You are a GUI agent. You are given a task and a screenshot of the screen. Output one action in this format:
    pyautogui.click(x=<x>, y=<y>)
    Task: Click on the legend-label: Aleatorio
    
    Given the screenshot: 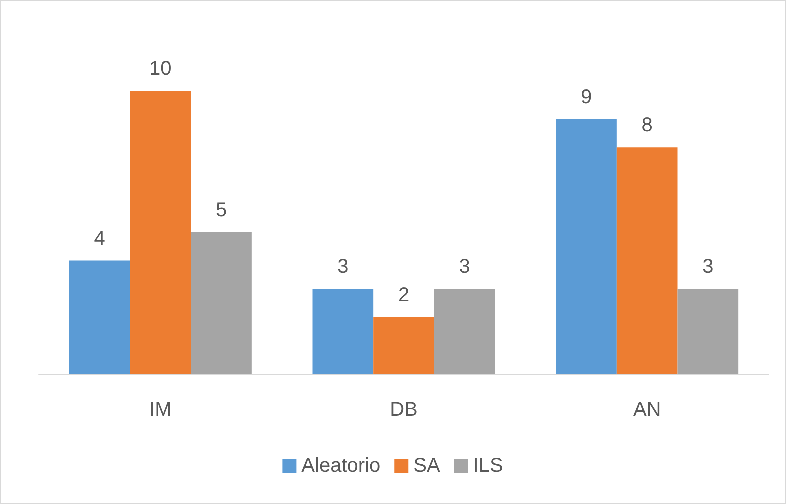 What is the action you would take?
    pyautogui.click(x=341, y=466)
    